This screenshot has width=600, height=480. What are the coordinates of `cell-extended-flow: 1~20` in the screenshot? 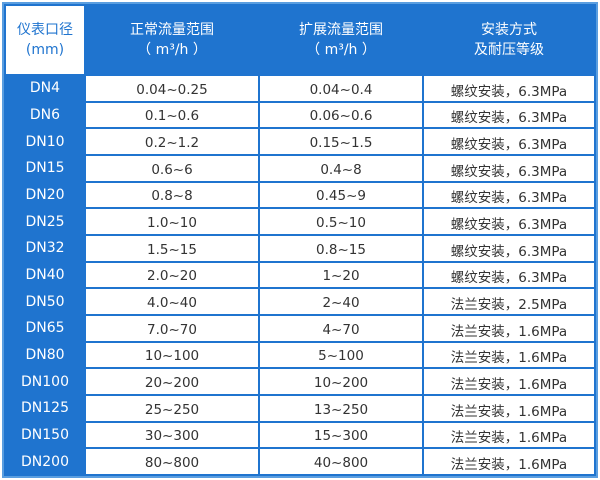 It's located at (341, 275).